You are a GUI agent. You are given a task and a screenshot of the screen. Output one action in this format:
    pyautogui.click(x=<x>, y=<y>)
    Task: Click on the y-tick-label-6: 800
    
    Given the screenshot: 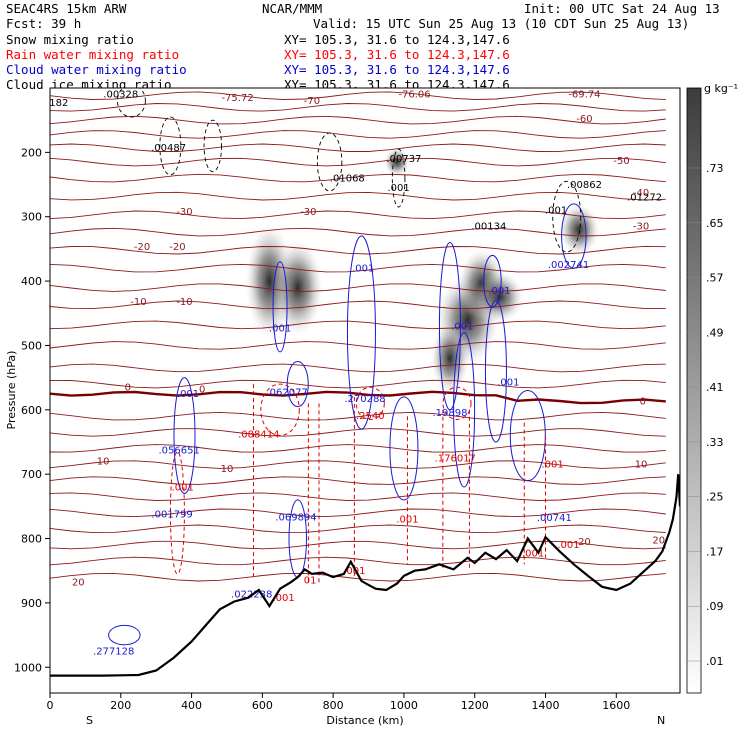 What is the action you would take?
    pyautogui.click(x=31, y=539)
    